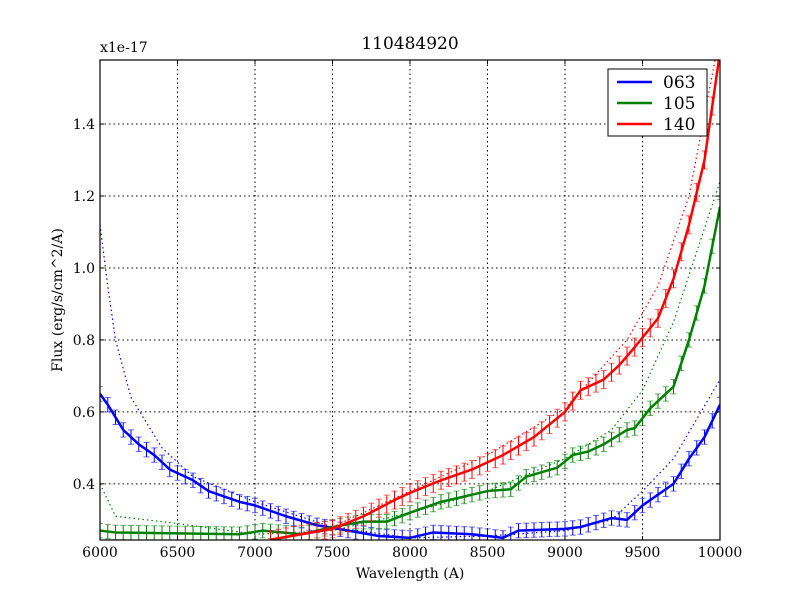  Describe the element at coordinates (124, 48) in the screenshot. I see `y-offset-label: x1e-17` at that location.